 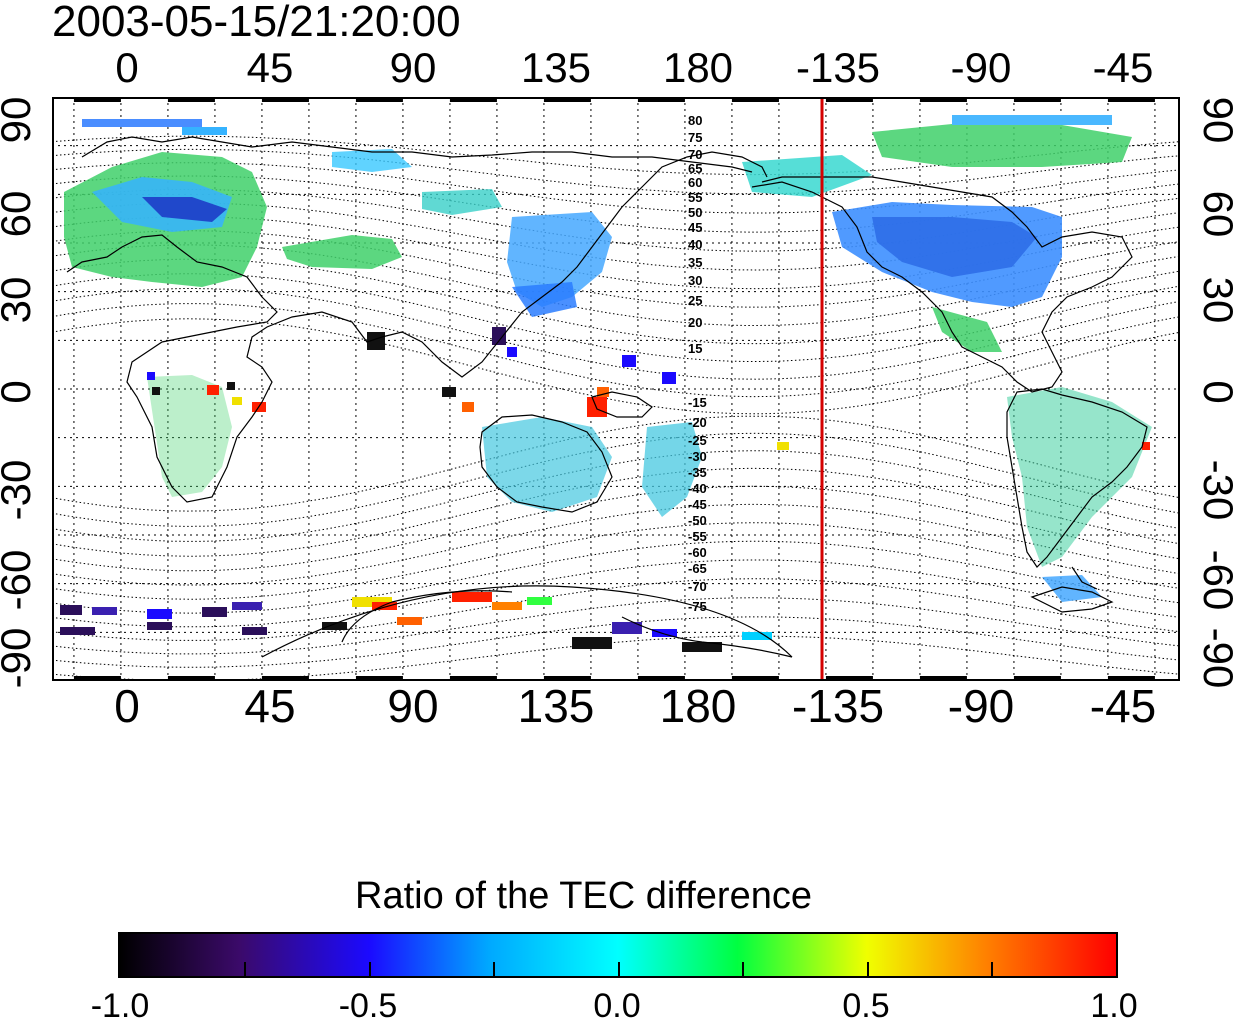 I want to click on top-tick-label: 135, so click(x=556, y=67).